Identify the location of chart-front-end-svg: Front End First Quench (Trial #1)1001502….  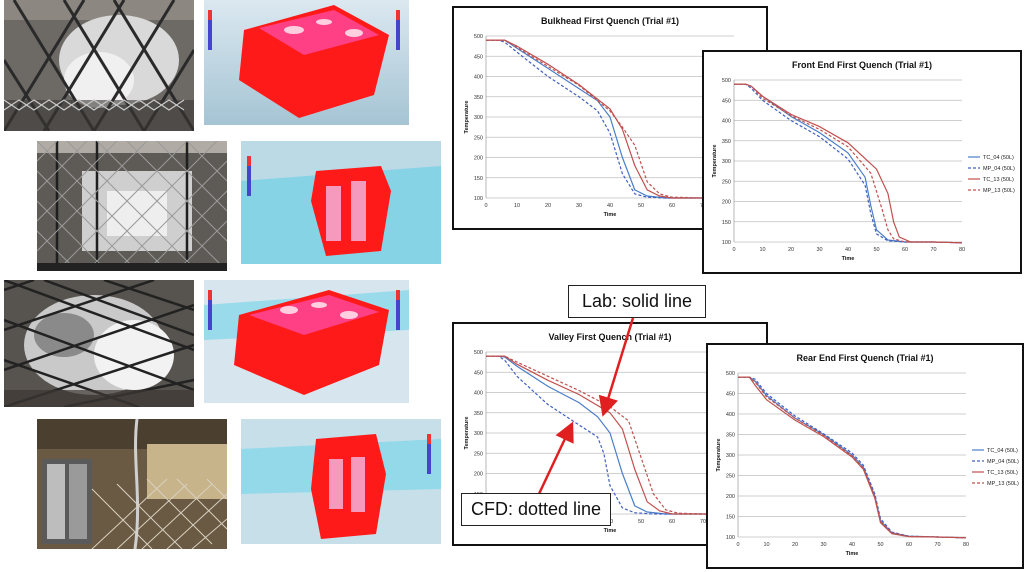
(863, 161).